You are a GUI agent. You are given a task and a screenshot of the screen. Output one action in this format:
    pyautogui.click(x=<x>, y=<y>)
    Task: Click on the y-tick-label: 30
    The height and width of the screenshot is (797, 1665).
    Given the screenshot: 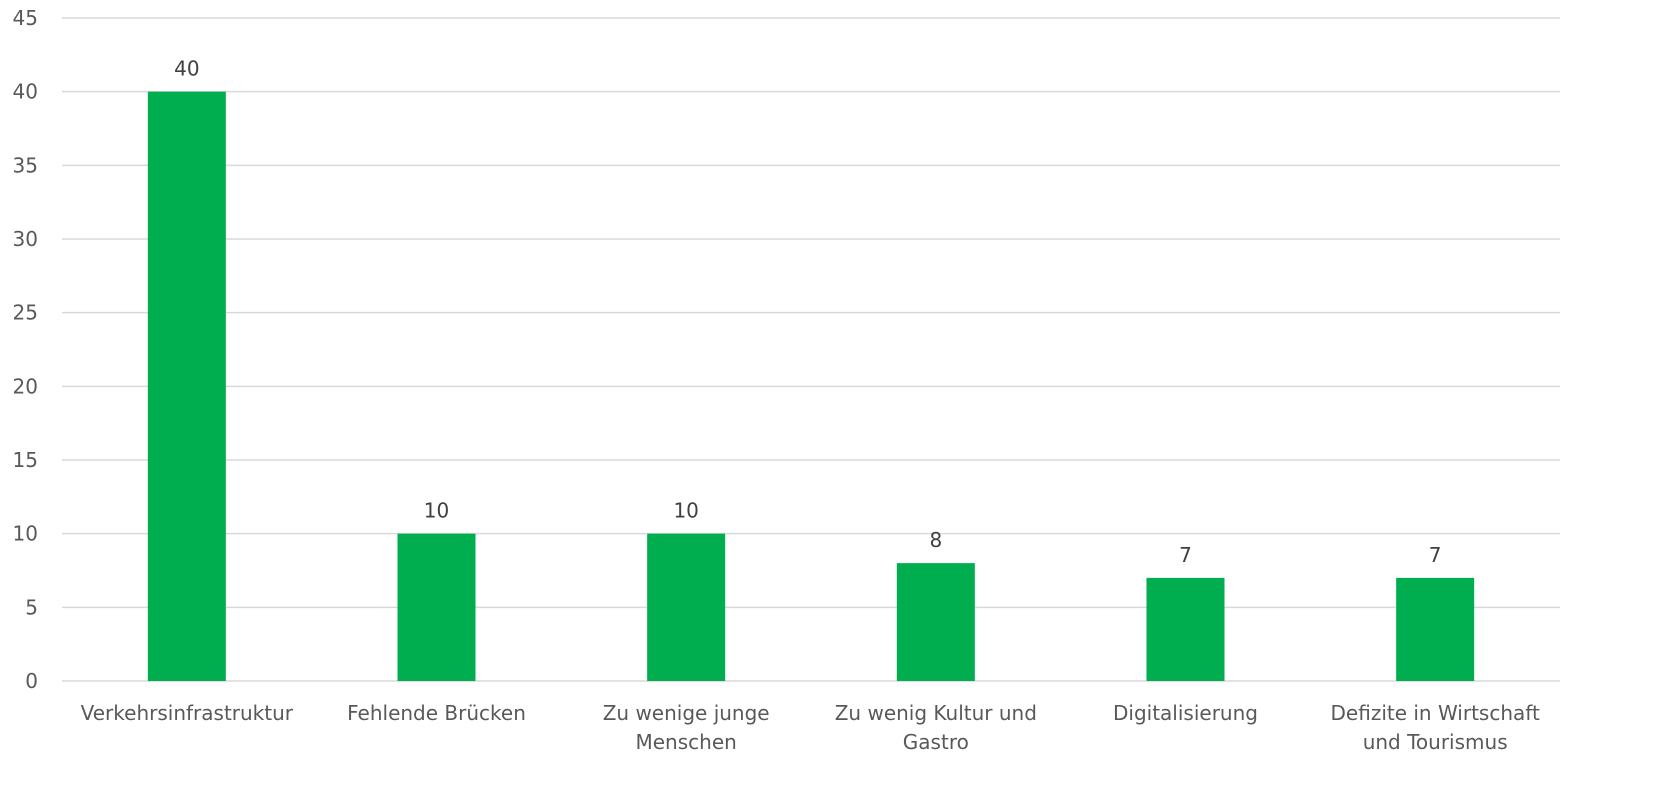 What is the action you would take?
    pyautogui.click(x=25, y=239)
    